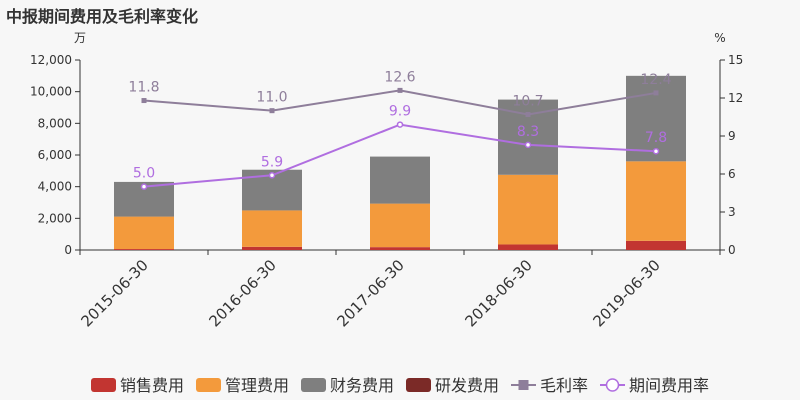 The width and height of the screenshot is (800, 400). I want to click on legend-item: 期间费用率, so click(654, 385).